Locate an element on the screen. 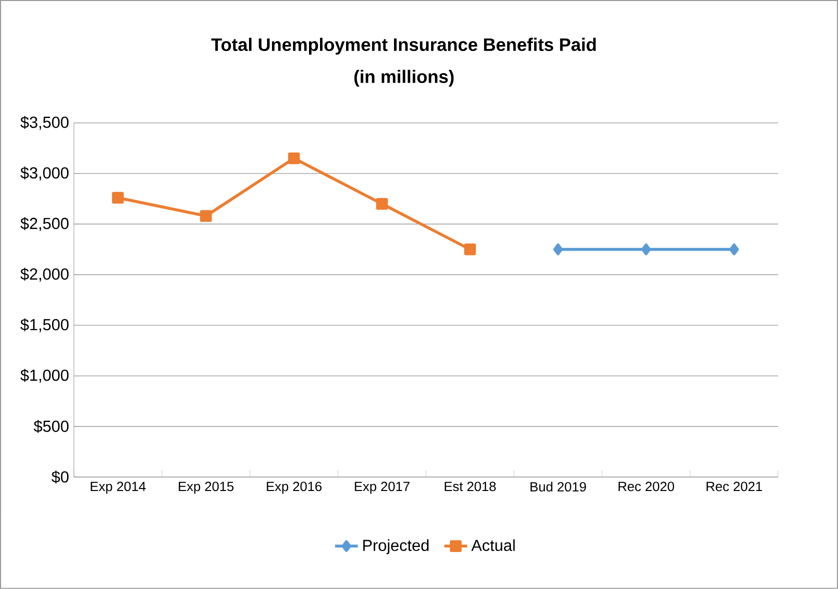 The height and width of the screenshot is (589, 838). y-tick-label: $3,500 is located at coordinates (44, 123).